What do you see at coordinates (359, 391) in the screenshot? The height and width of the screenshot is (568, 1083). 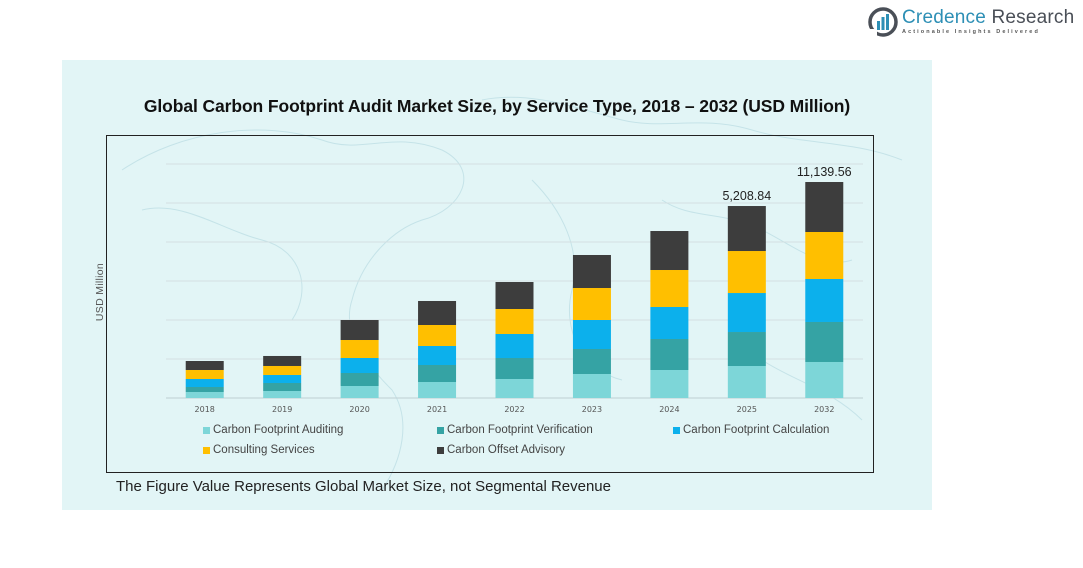 I see `bar-segment-carbon-footprint-auditing-2020` at bounding box center [359, 391].